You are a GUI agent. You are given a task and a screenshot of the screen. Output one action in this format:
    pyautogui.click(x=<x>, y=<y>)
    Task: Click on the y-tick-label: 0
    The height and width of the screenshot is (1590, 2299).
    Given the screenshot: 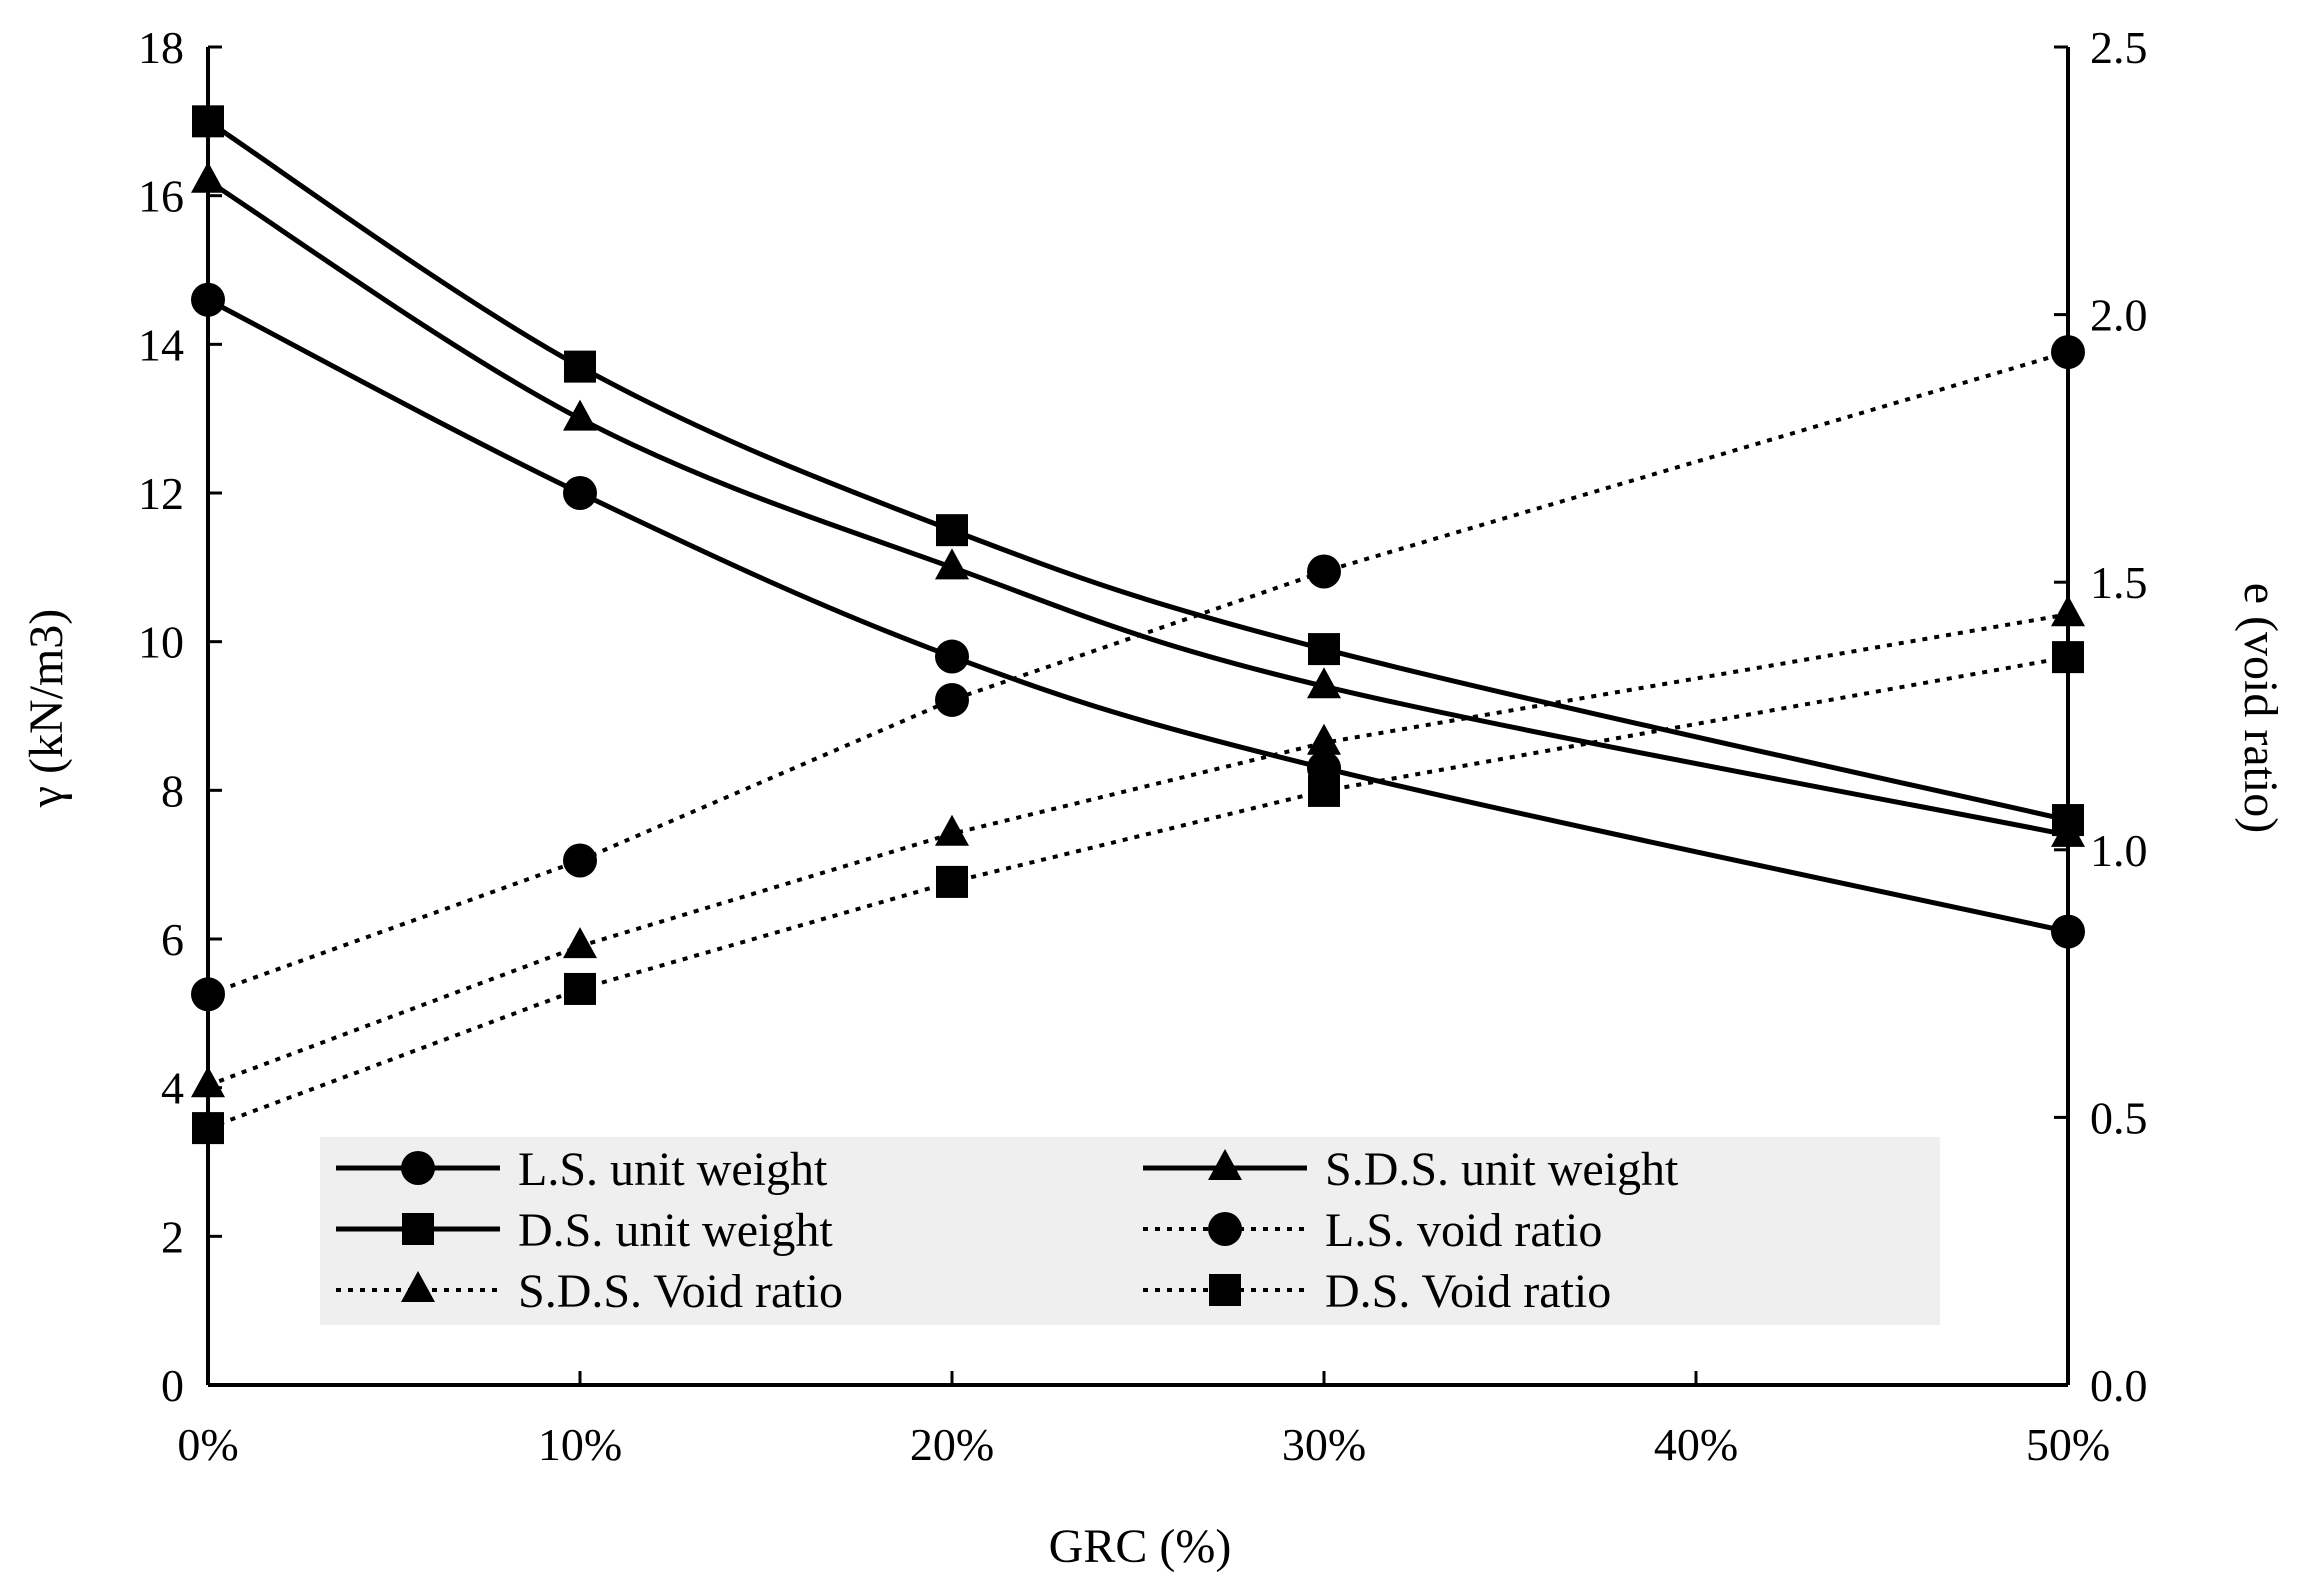 What is the action you would take?
    pyautogui.click(x=172, y=1385)
    